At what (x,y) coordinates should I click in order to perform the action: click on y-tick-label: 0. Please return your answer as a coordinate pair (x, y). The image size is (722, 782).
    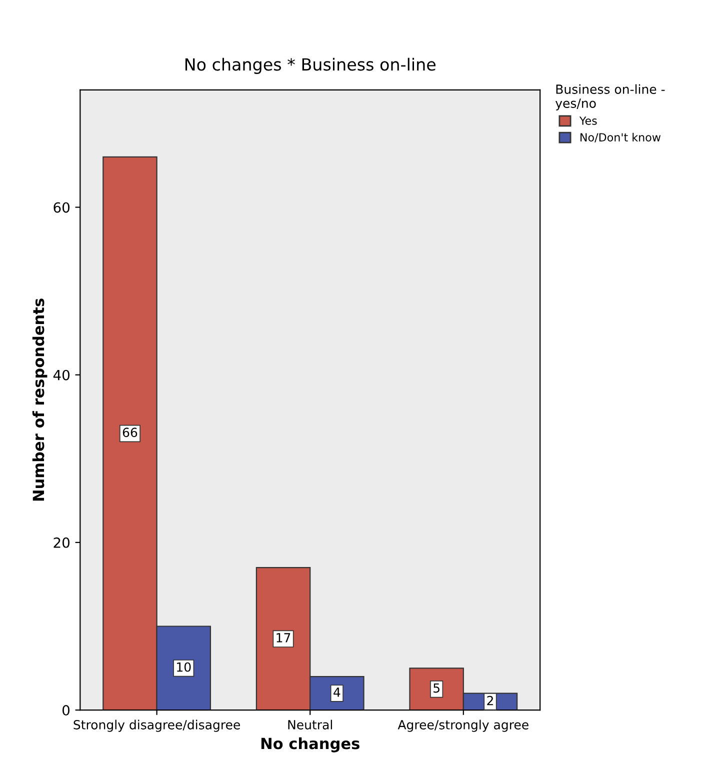
    Looking at the image, I should click on (66, 710).